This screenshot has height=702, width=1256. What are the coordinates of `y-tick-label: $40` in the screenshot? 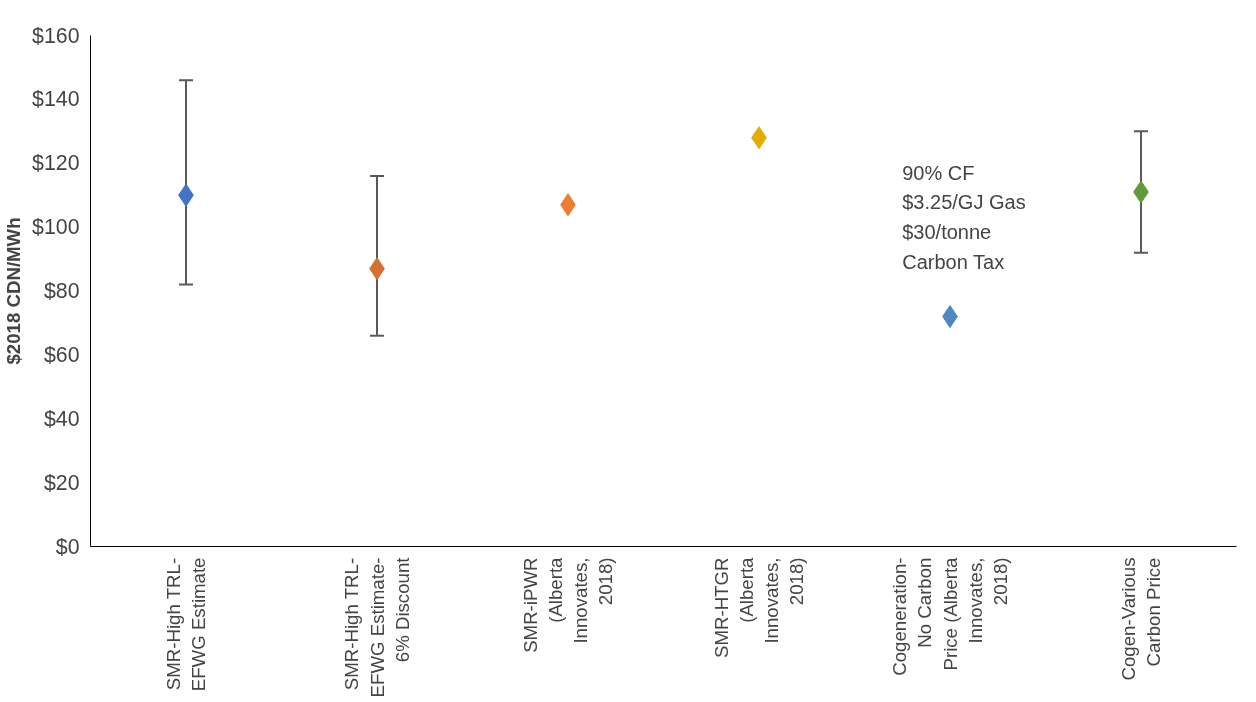 It's located at (61, 418).